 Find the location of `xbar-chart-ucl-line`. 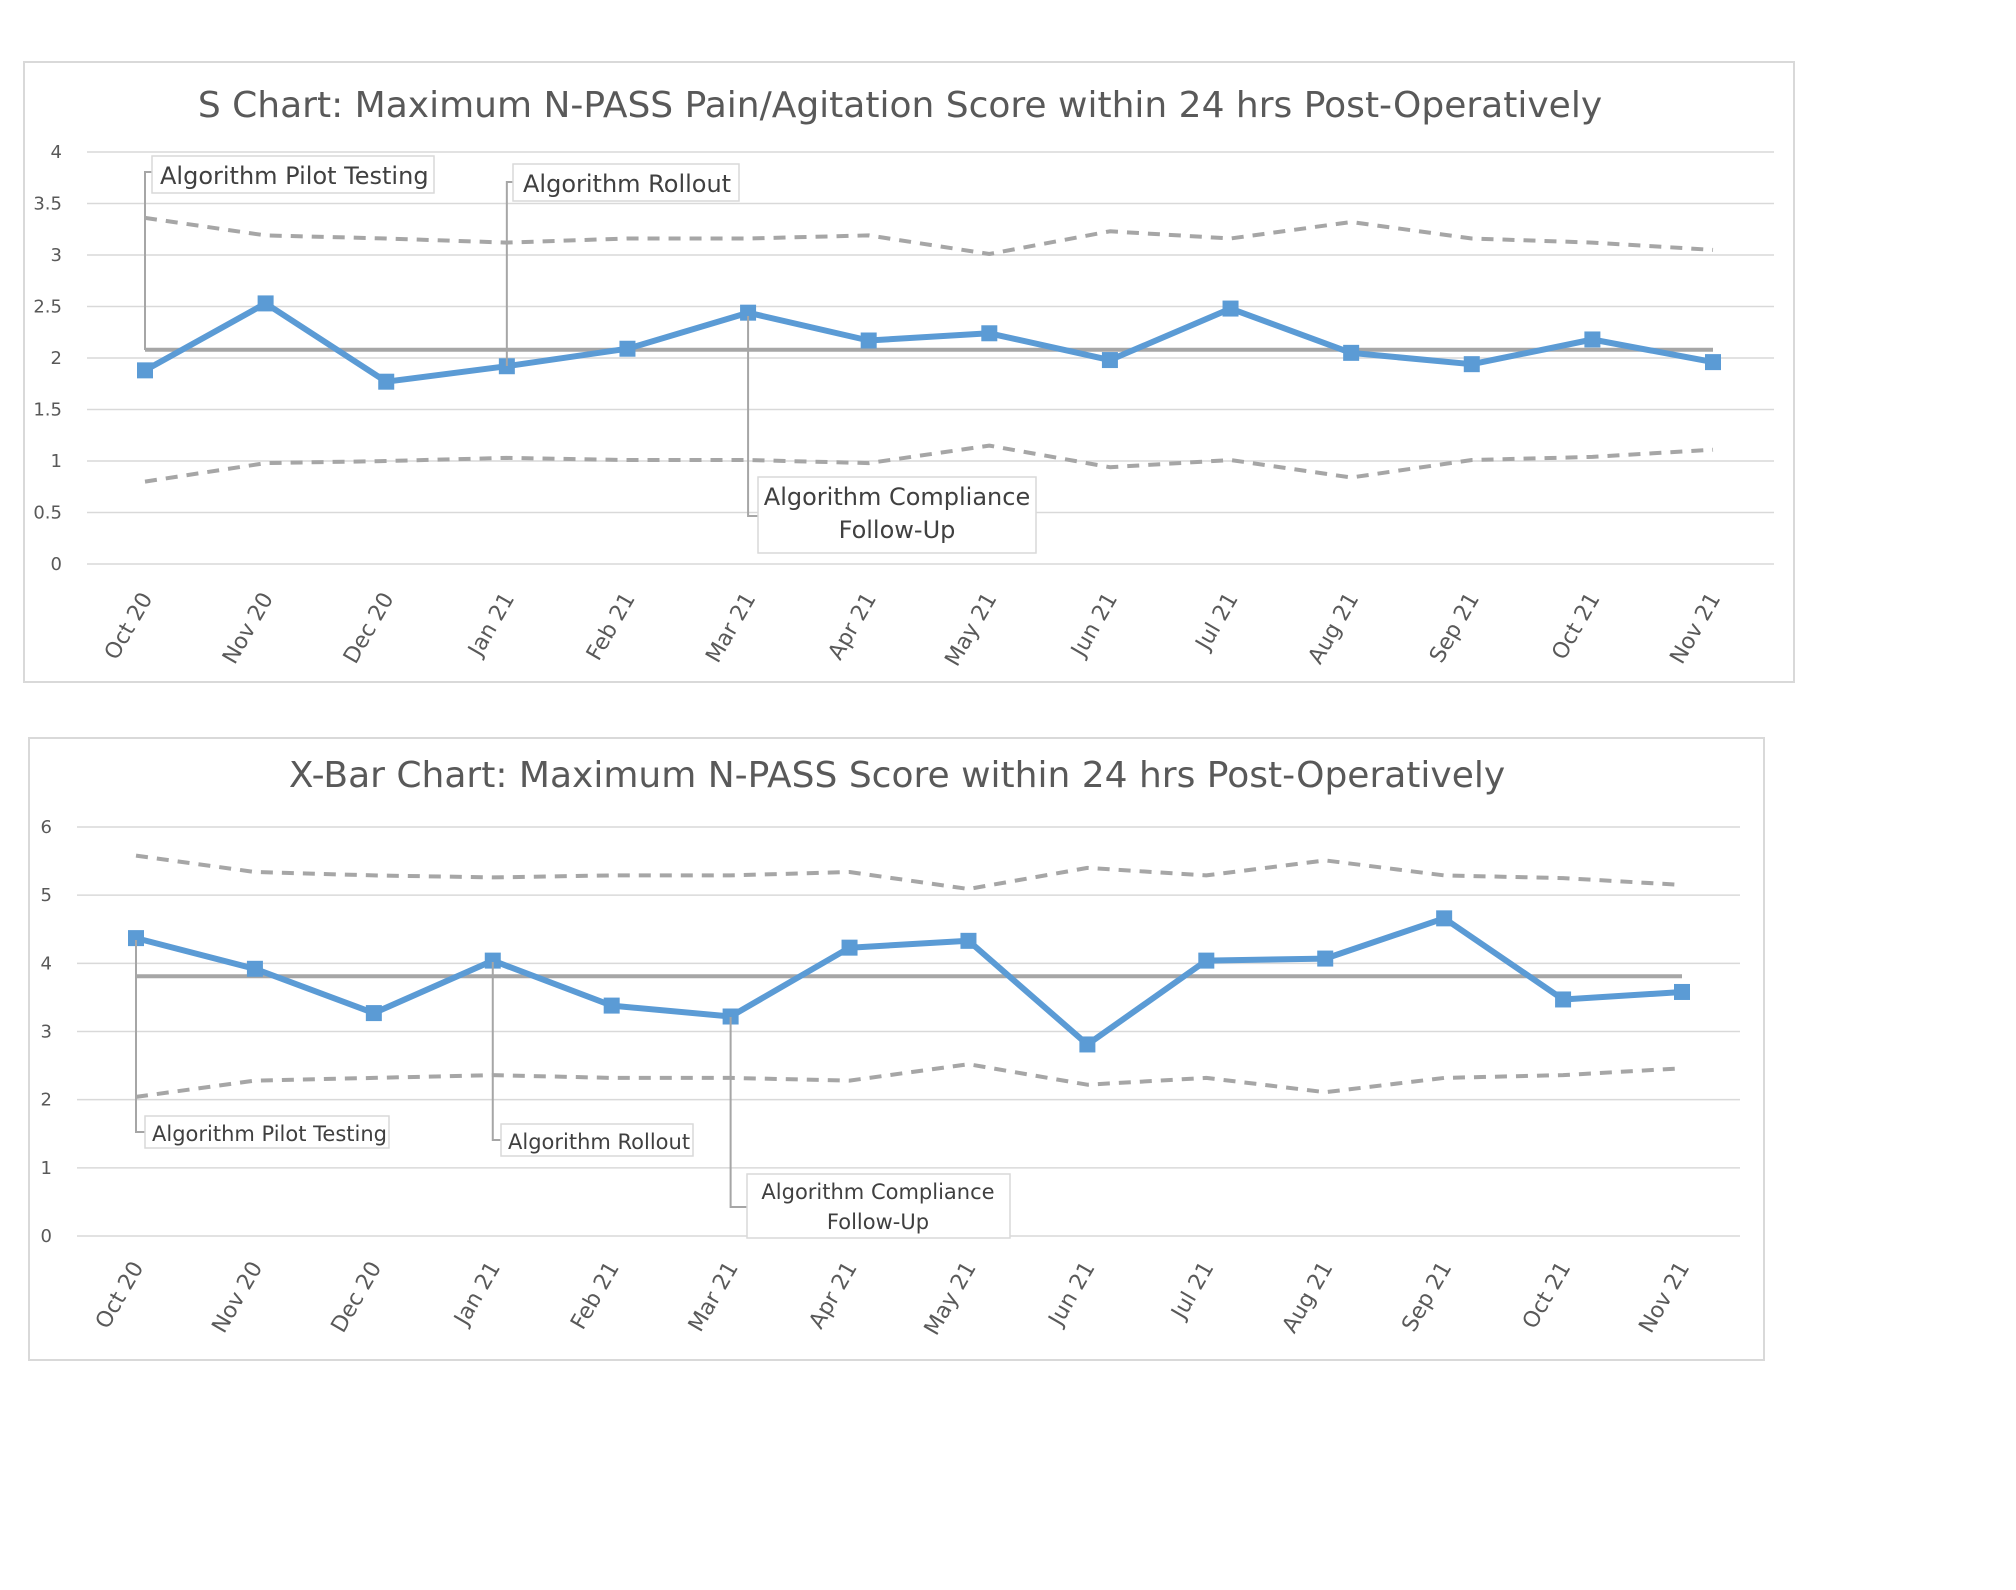

xbar-chart-ucl-line is located at coordinates (909, 872).